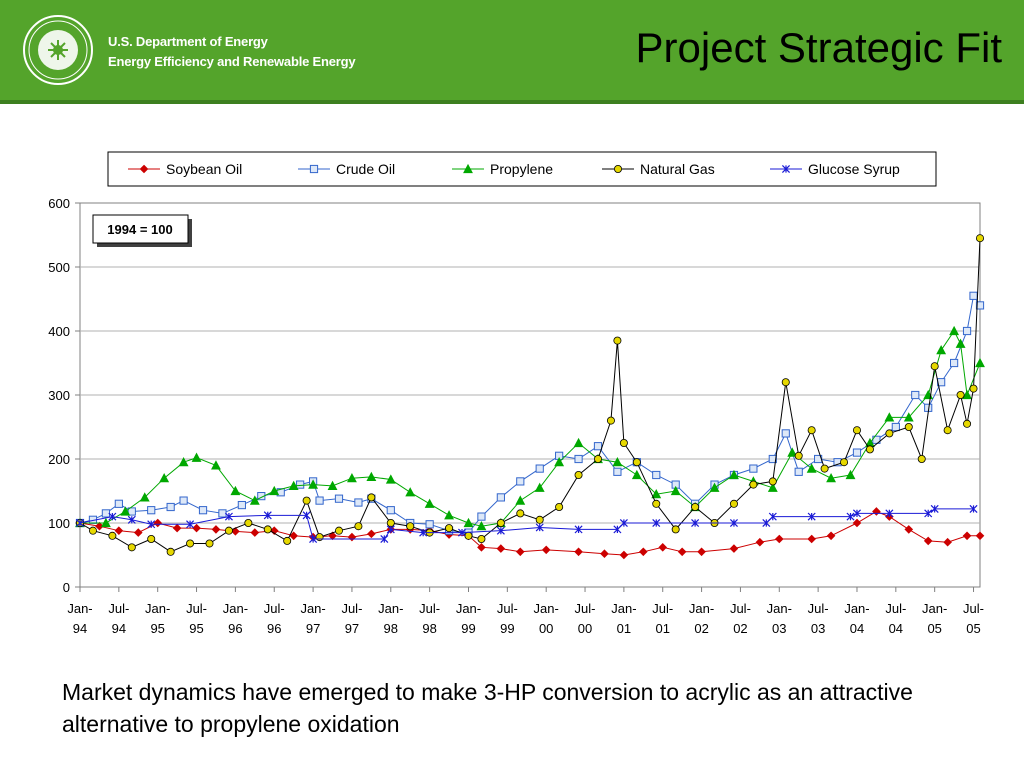 Image resolution: width=1024 pixels, height=768 pixels. Describe the element at coordinates (896, 628) in the screenshot. I see `x-tick-label: 04` at that location.